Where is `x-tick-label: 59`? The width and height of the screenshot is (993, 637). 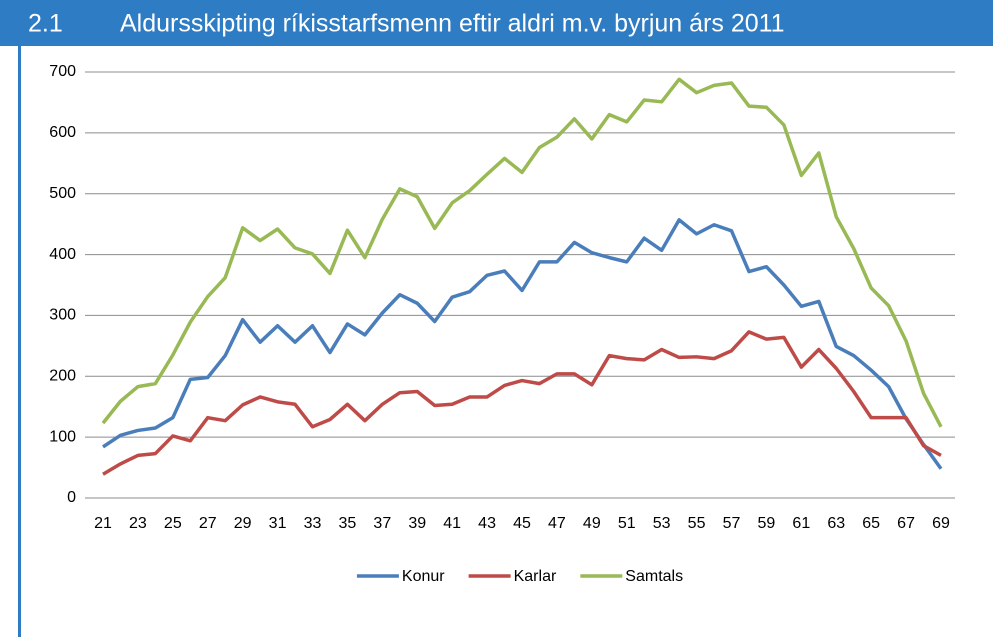
x-tick-label: 59 is located at coordinates (767, 523).